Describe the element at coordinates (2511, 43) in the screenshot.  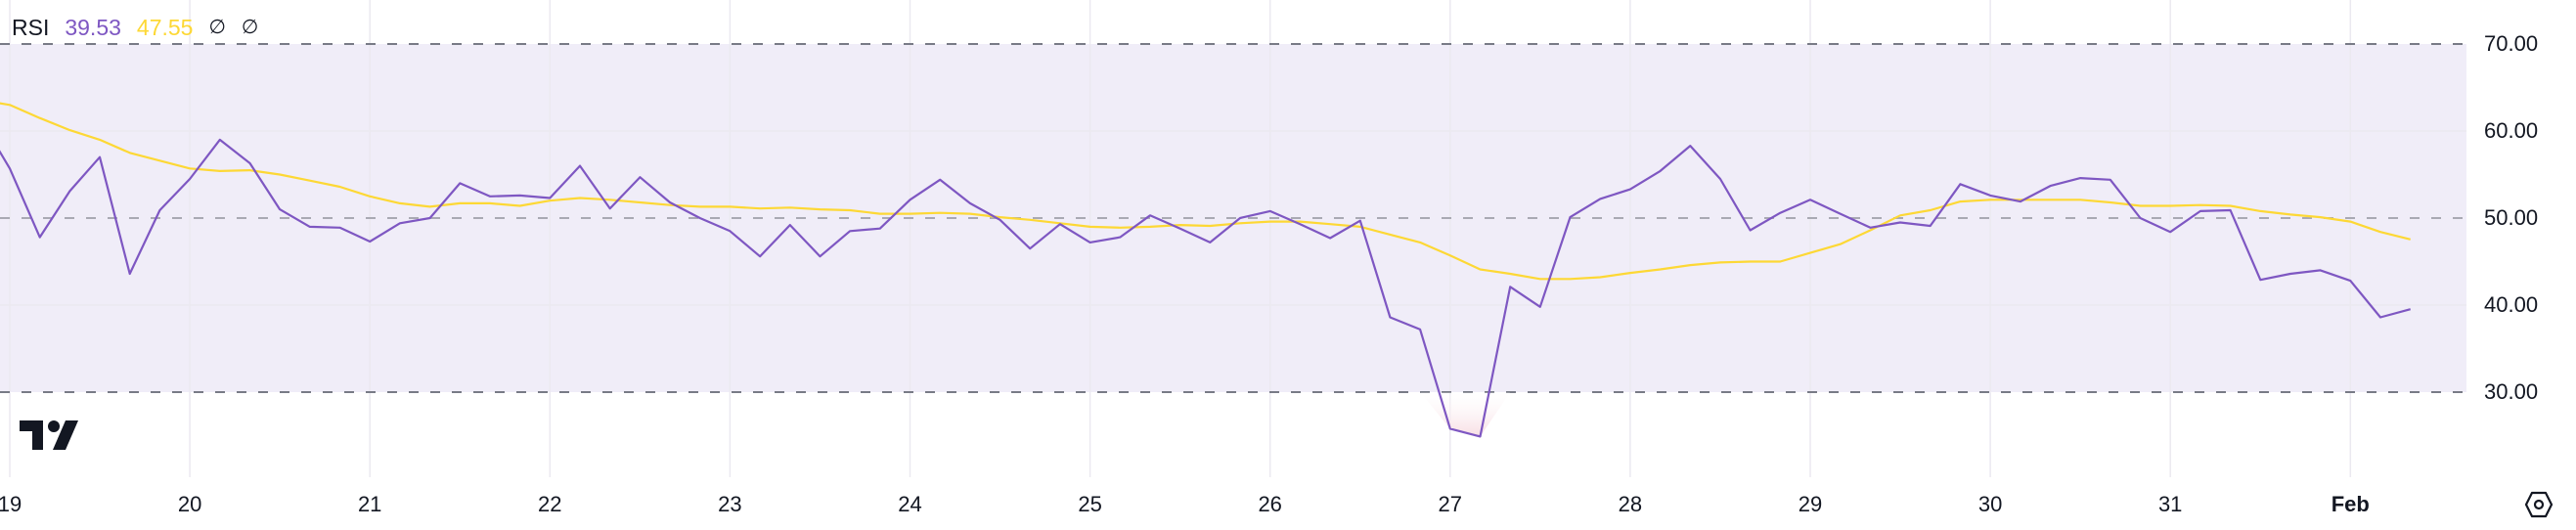
I see `y-tick-label: 70.00` at that location.